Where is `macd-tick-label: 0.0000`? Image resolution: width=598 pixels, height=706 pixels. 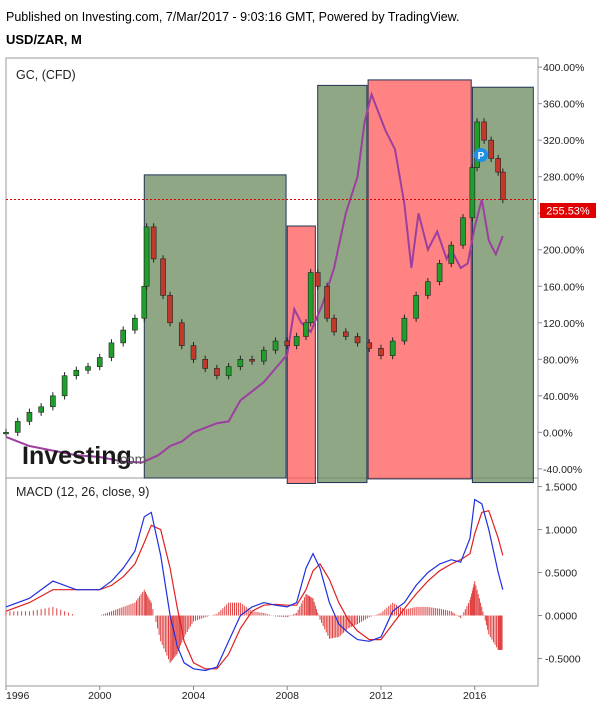
macd-tick-label: 0.0000 is located at coordinates (561, 617).